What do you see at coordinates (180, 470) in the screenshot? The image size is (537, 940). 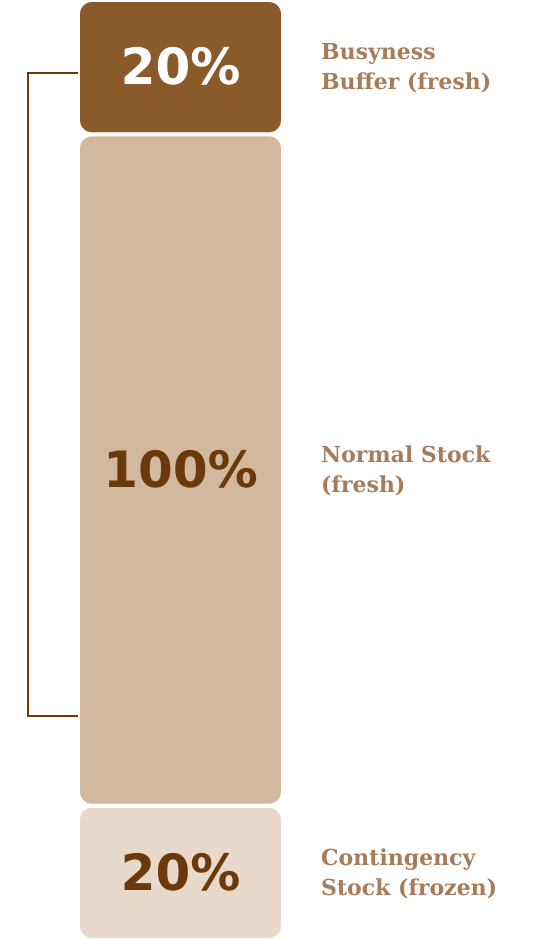 I see `data-label: 100%` at bounding box center [180, 470].